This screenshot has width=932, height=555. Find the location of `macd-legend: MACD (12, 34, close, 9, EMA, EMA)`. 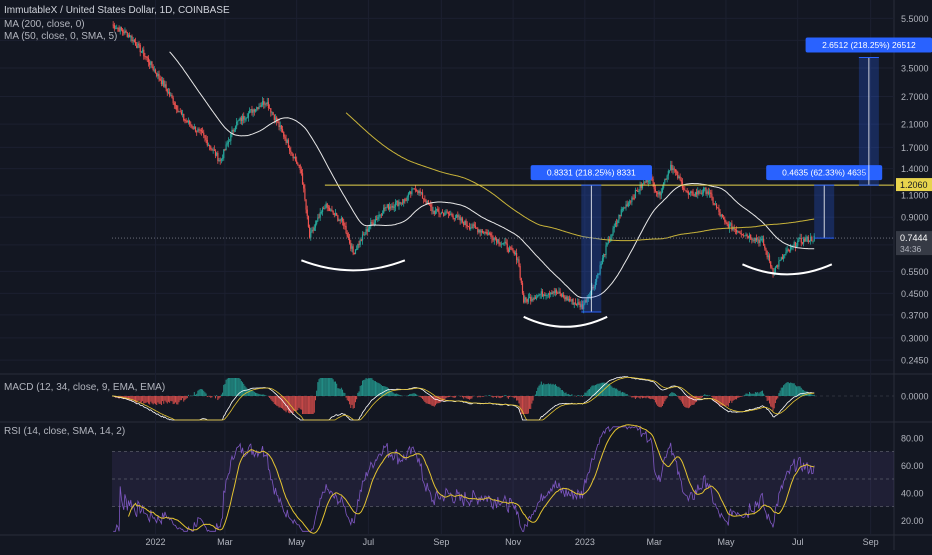

macd-legend: MACD (12, 34, close, 9, EMA, EMA) is located at coordinates (84, 387).